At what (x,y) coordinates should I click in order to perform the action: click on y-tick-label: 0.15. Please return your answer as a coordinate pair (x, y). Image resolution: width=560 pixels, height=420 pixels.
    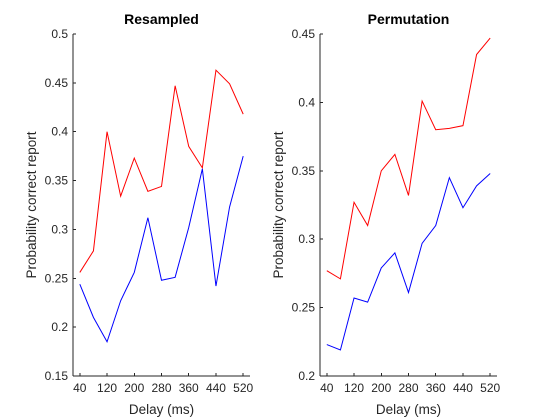
    Looking at the image, I should click on (57, 376).